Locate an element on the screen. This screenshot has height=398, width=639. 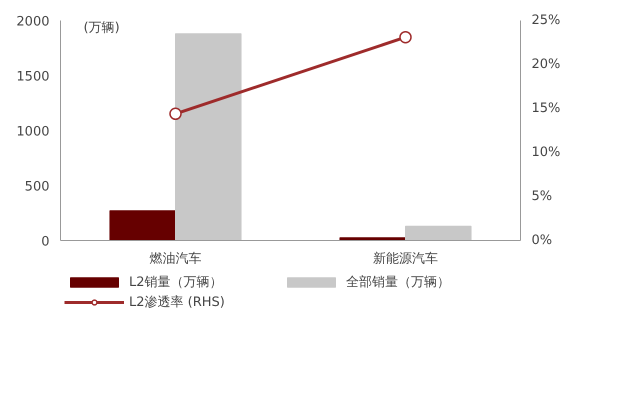
y2-tick-label: 25% is located at coordinates (546, 20).